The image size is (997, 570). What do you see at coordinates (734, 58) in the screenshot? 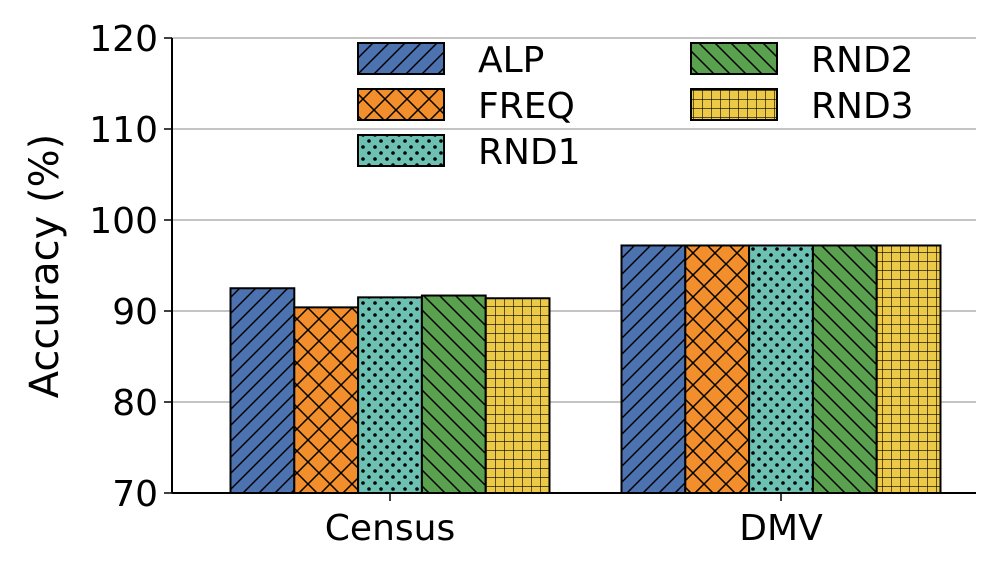
I see `legend-swatch-rnd2` at bounding box center [734, 58].